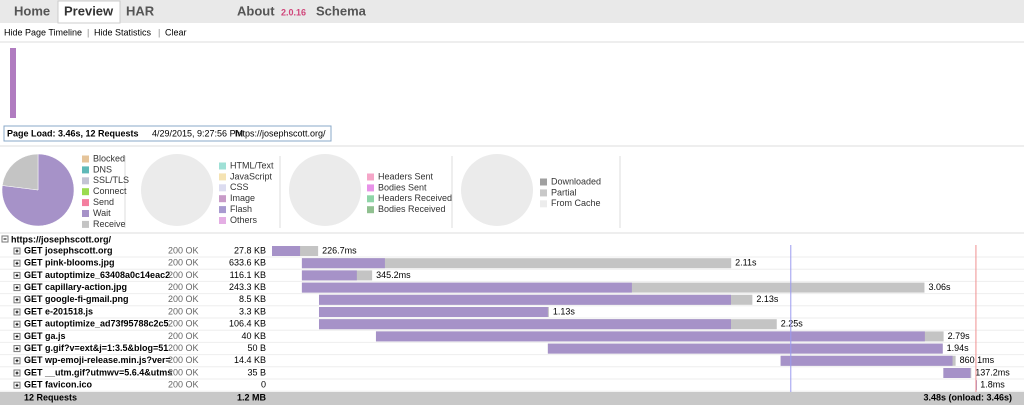  What do you see at coordinates (252, 397) in the screenshot?
I see `footer-size: 1.2 MB` at bounding box center [252, 397].